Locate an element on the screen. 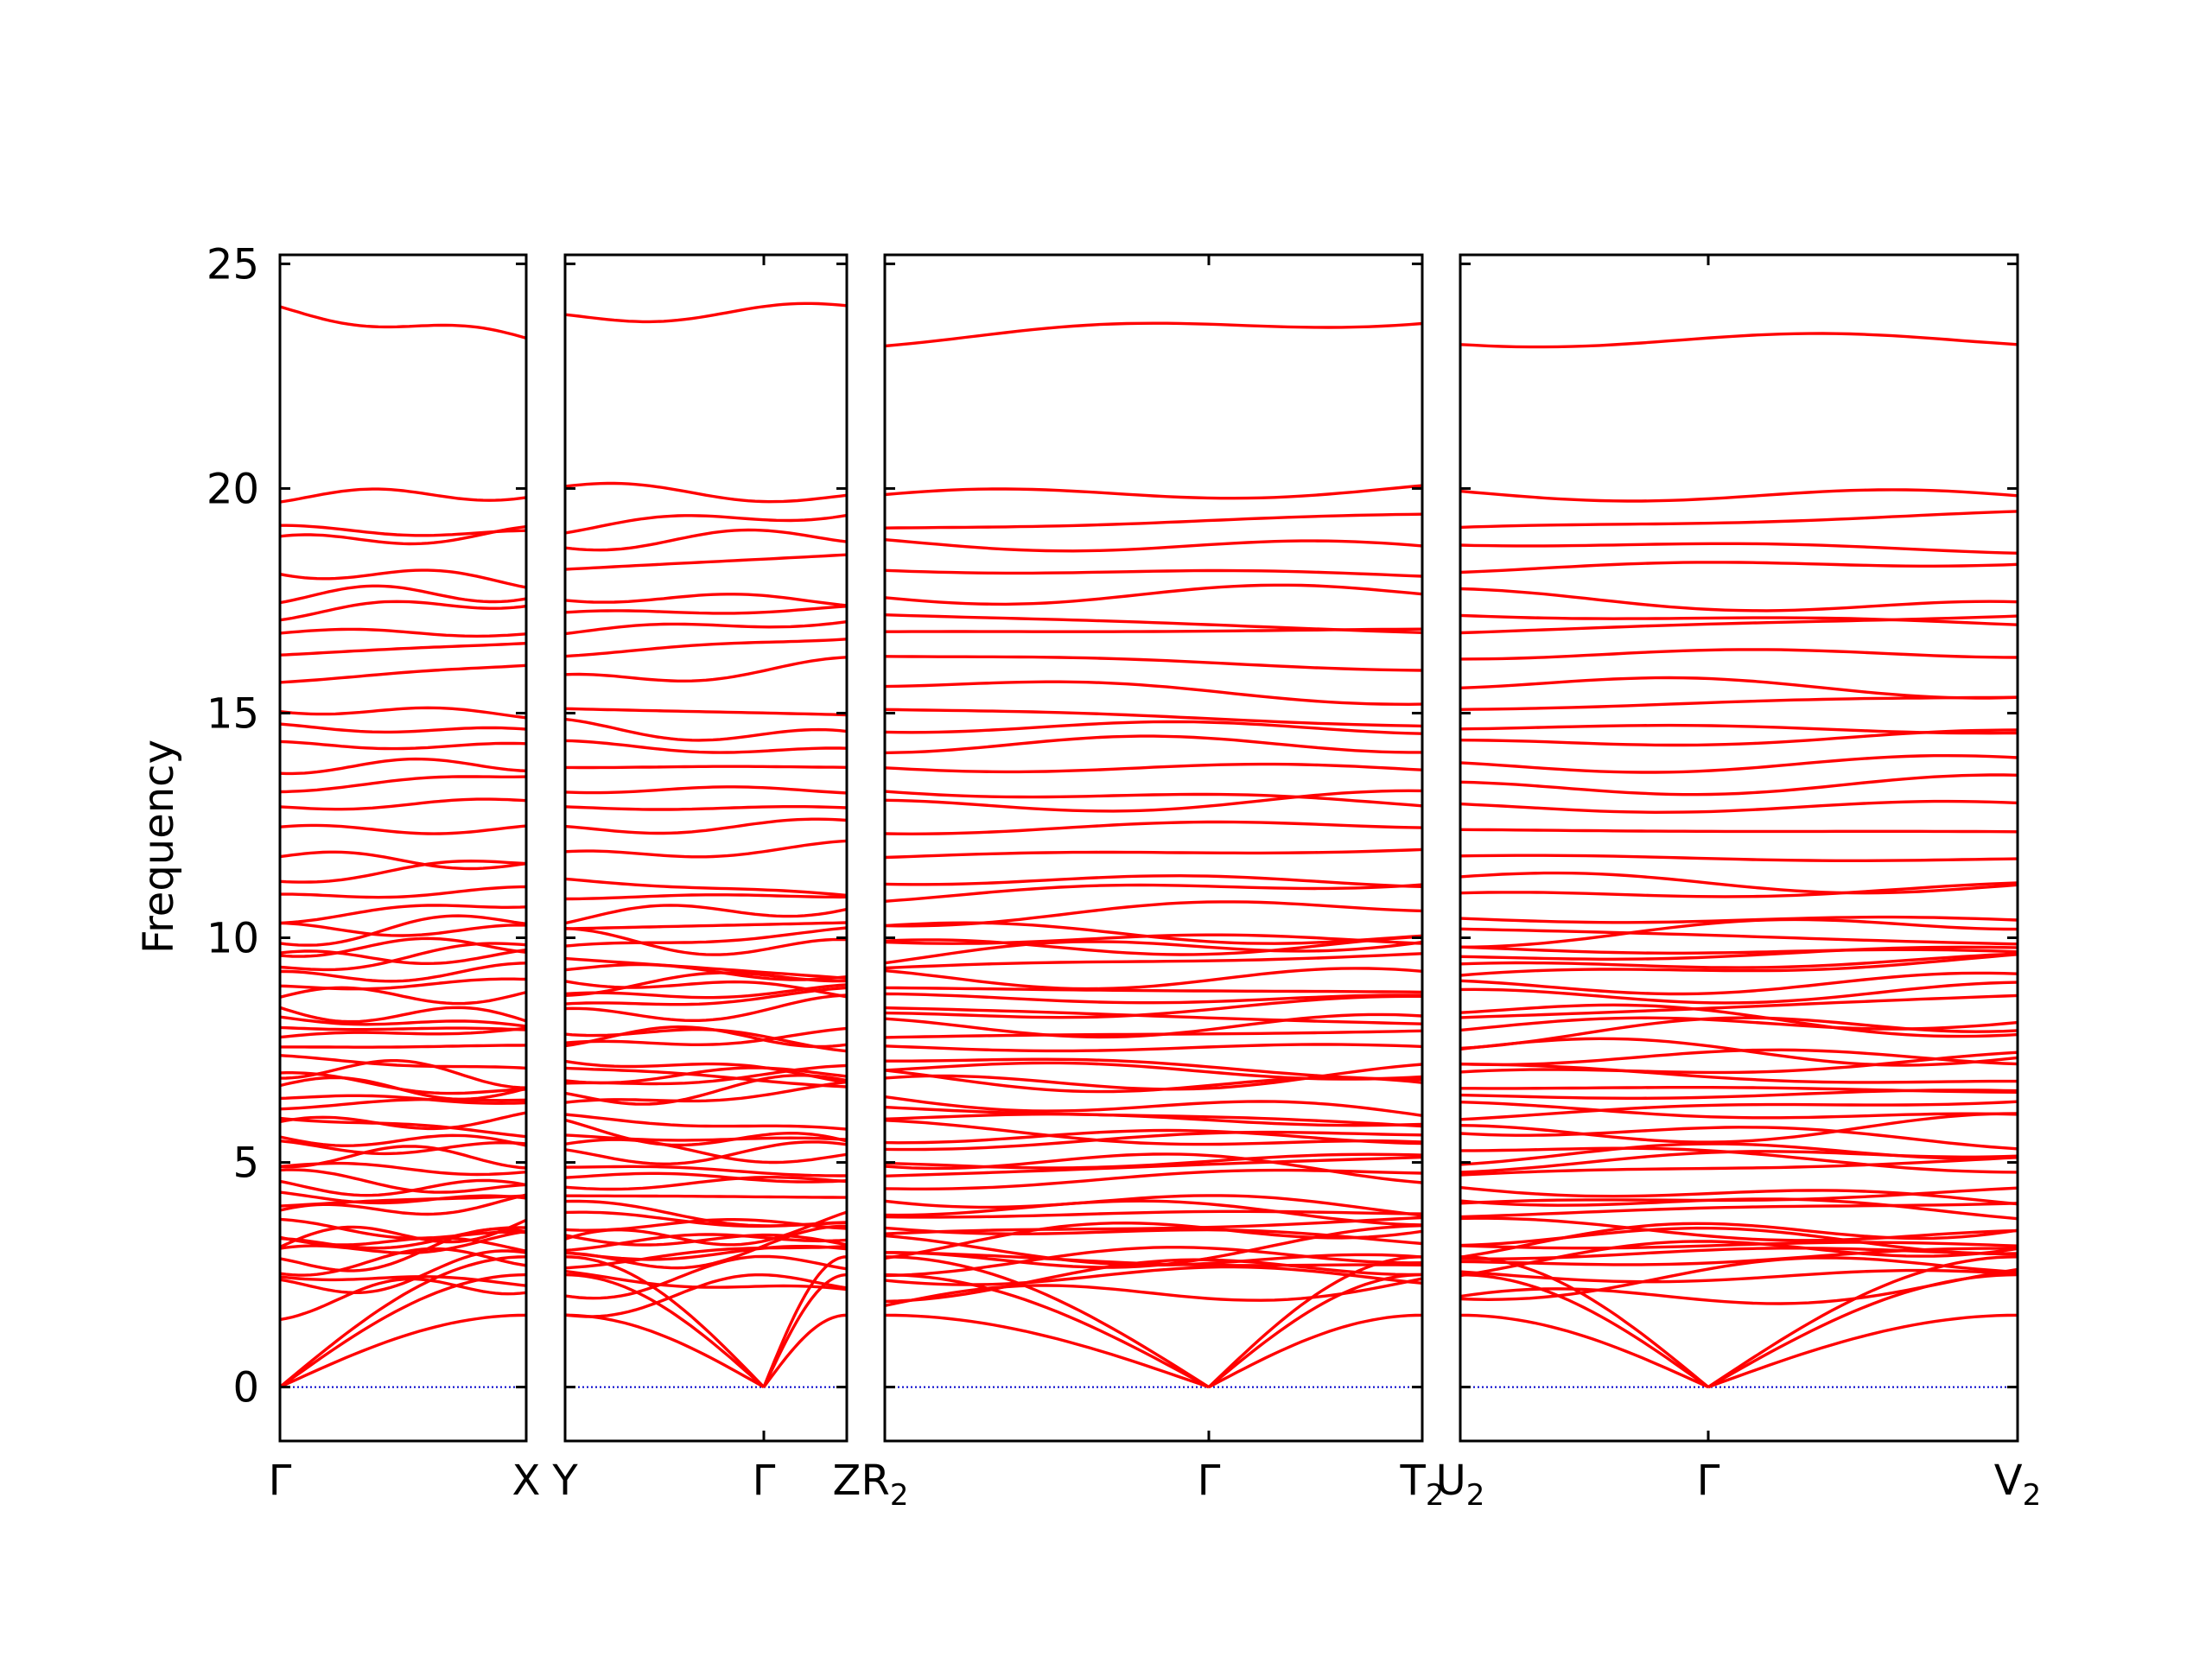 The width and height of the screenshot is (2212, 1663). x-tick-label: X is located at coordinates (526, 1481).